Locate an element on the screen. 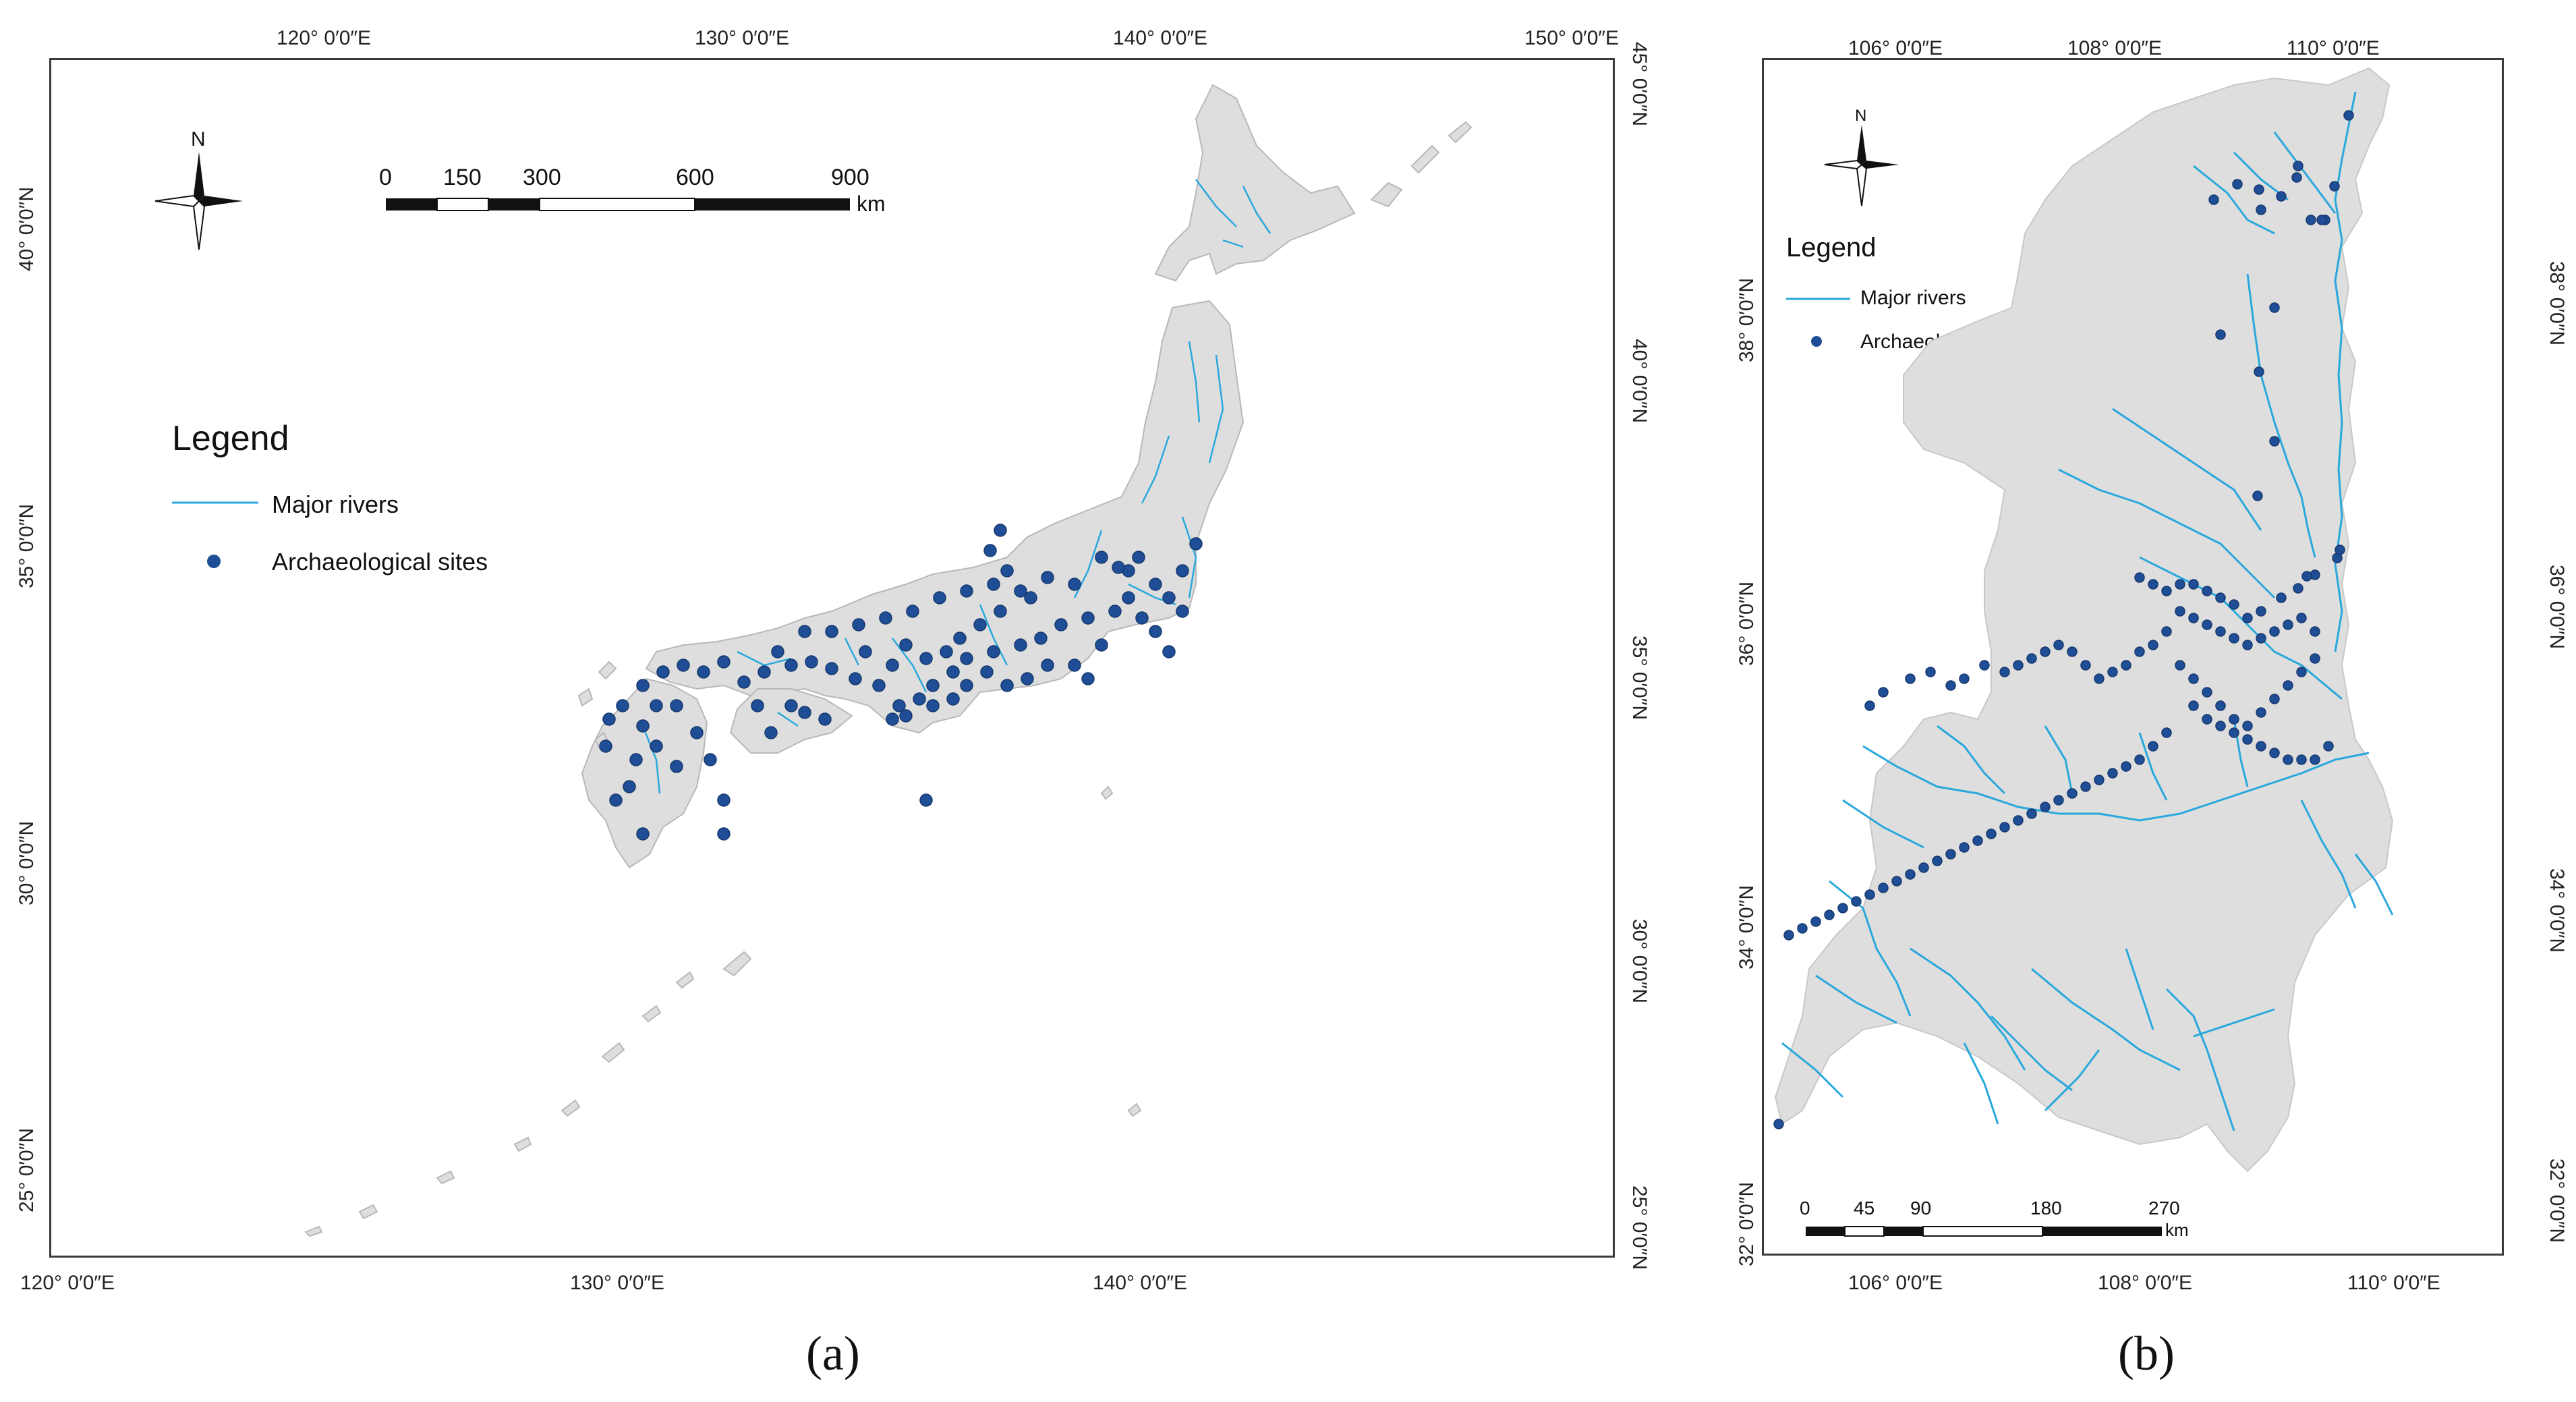 The width and height of the screenshot is (2576, 1402). left-tick-25n: 25° 0′0″N is located at coordinates (27, 1170).